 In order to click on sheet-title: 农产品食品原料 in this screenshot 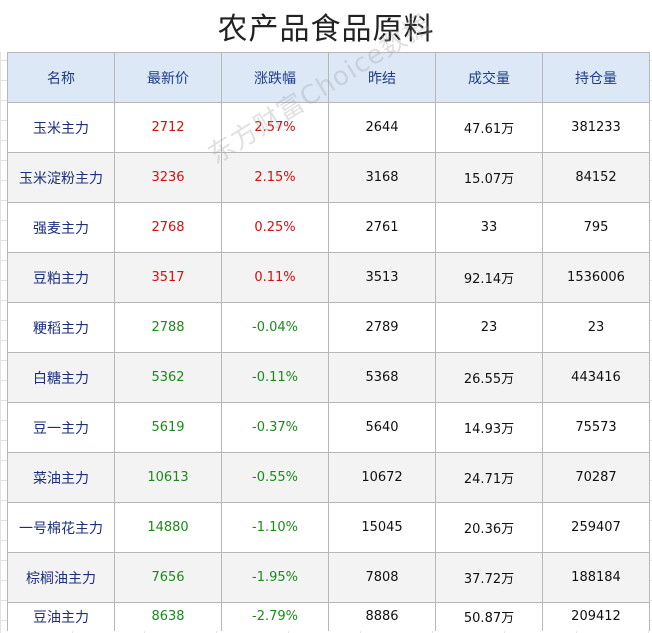, I will do `click(326, 26)`.